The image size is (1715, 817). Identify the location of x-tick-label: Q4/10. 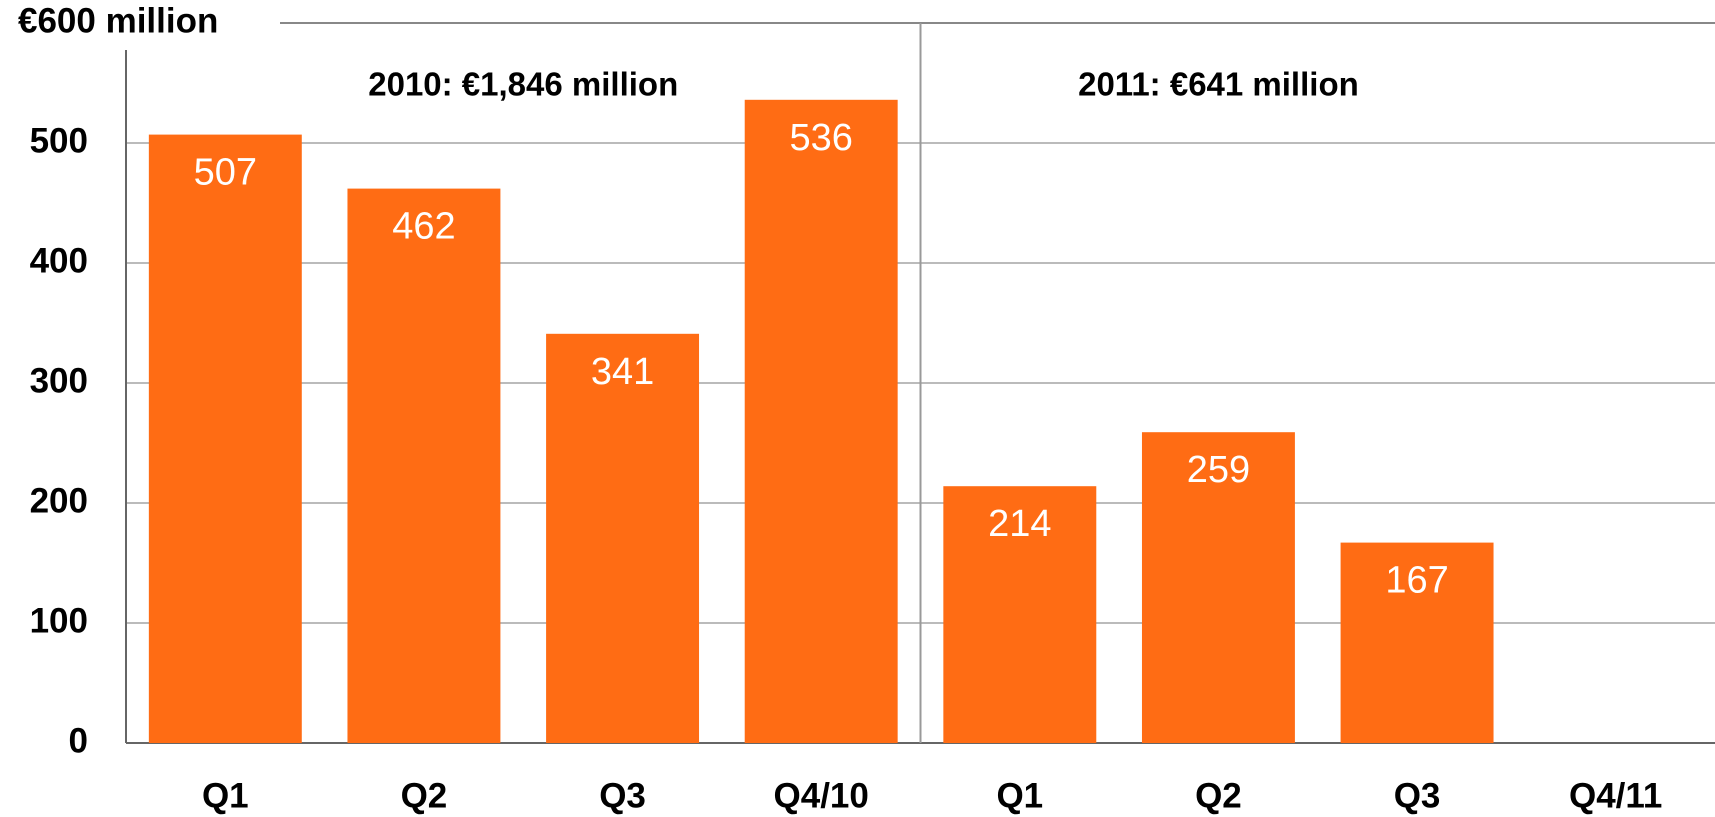
(821, 795).